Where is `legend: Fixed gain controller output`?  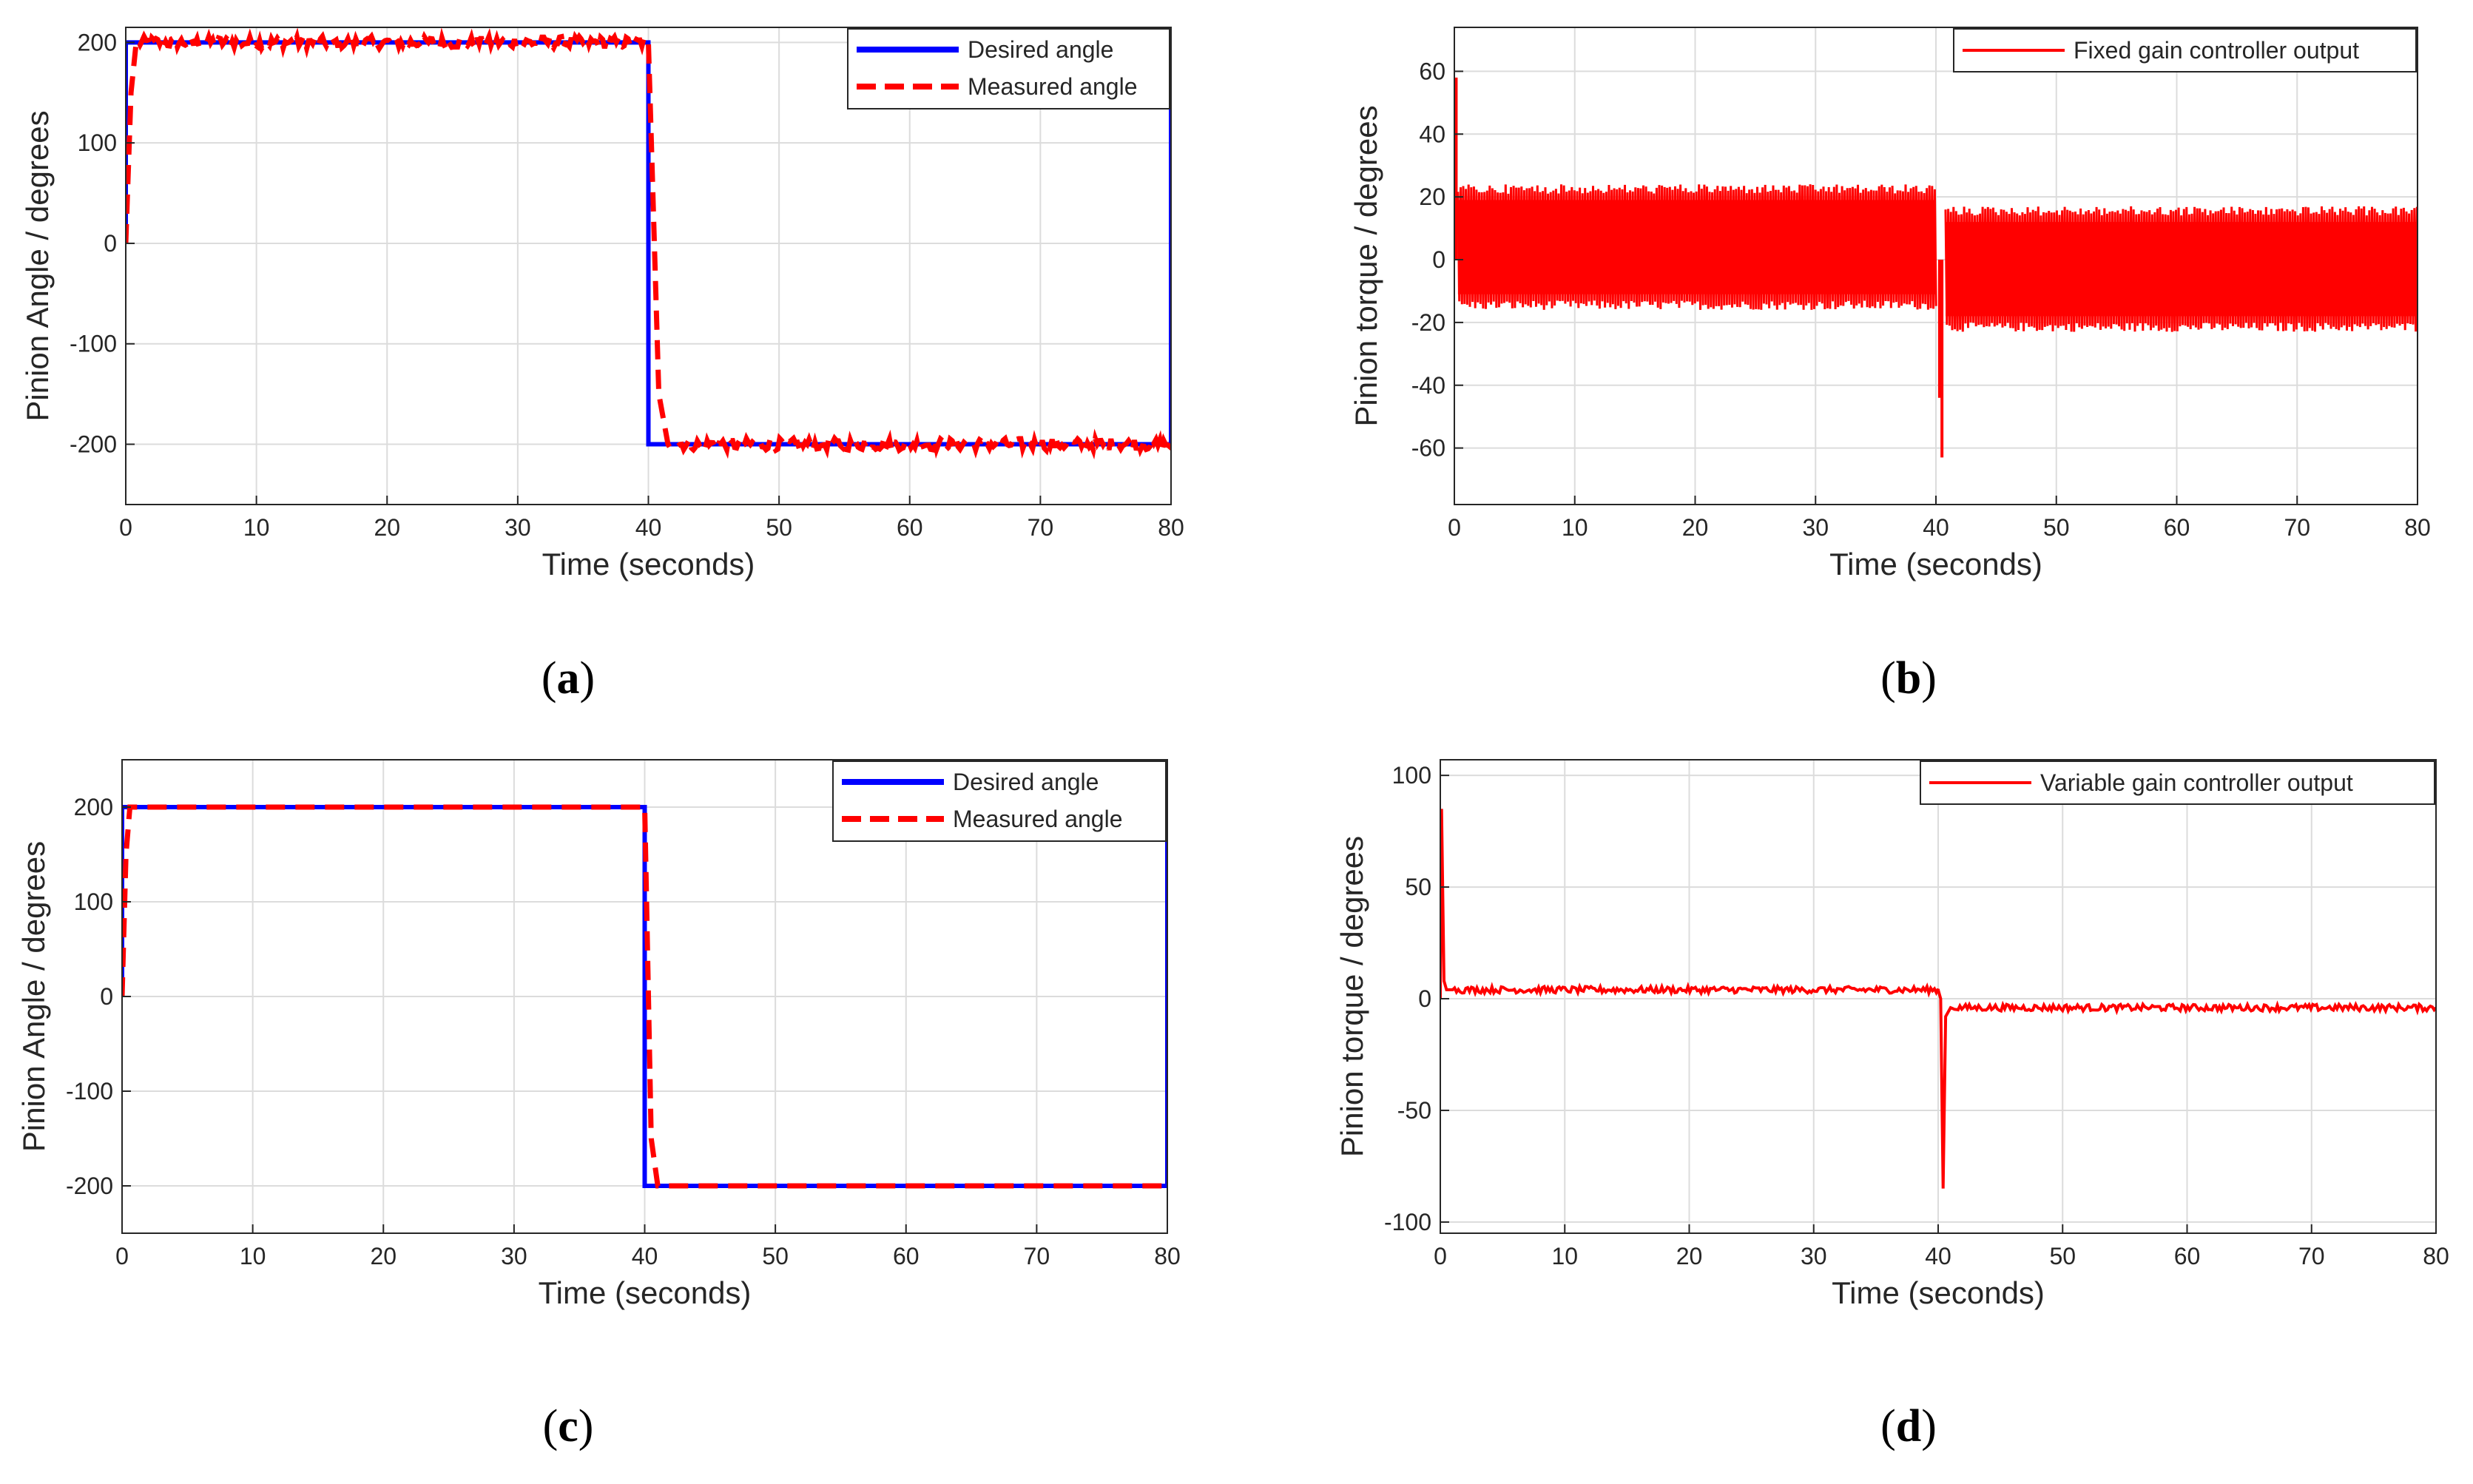 legend: Fixed gain controller output is located at coordinates (2185, 50).